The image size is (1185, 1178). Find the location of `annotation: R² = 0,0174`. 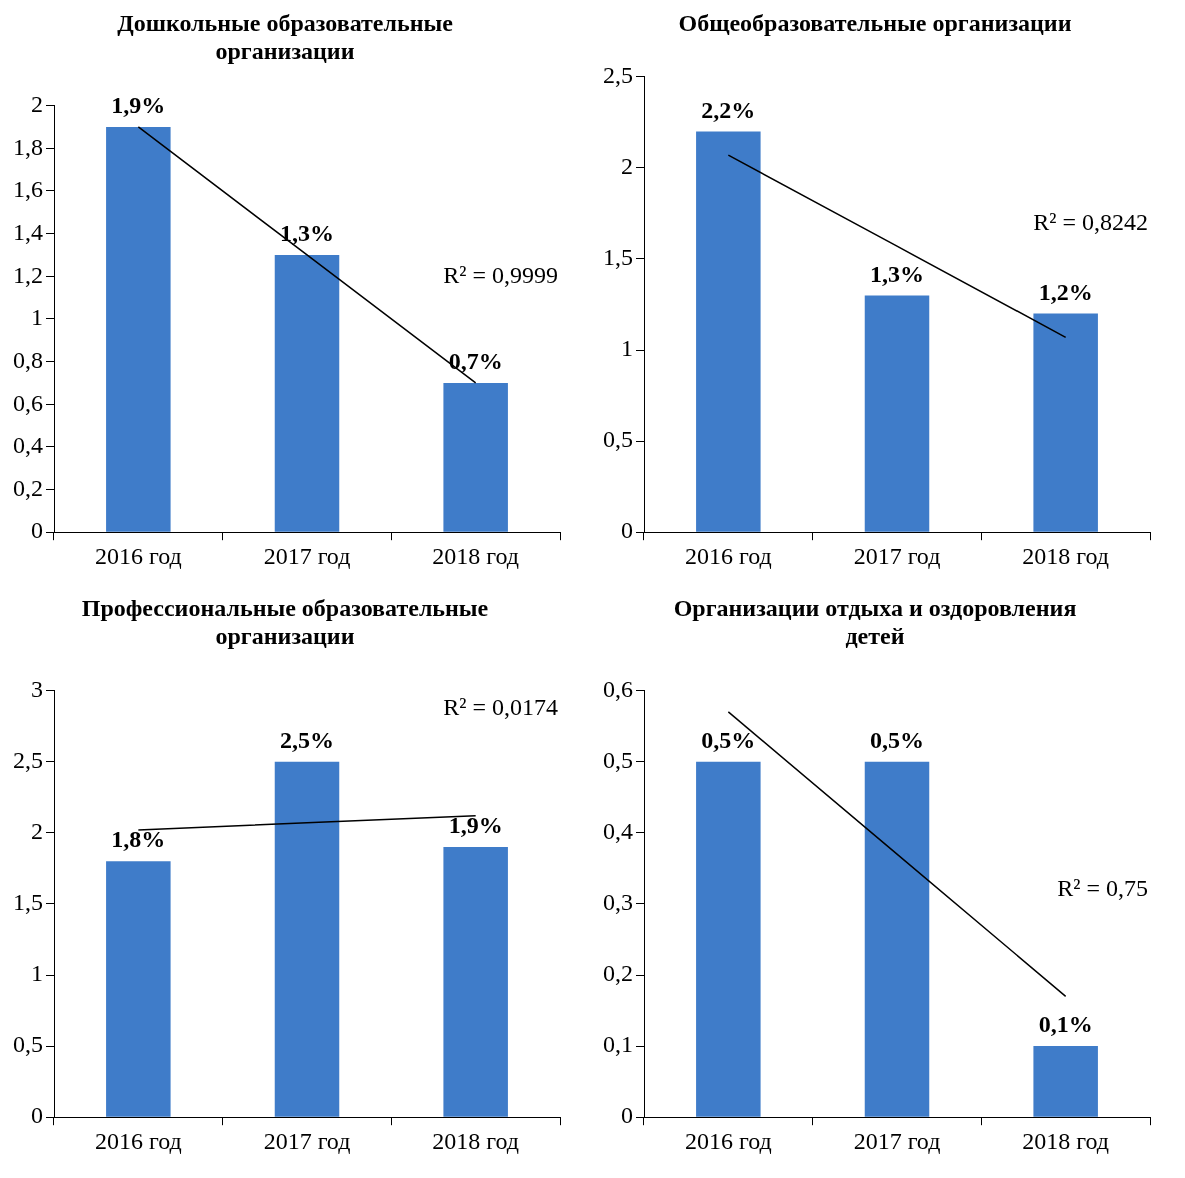

annotation: R² = 0,0174 is located at coordinates (500, 707).